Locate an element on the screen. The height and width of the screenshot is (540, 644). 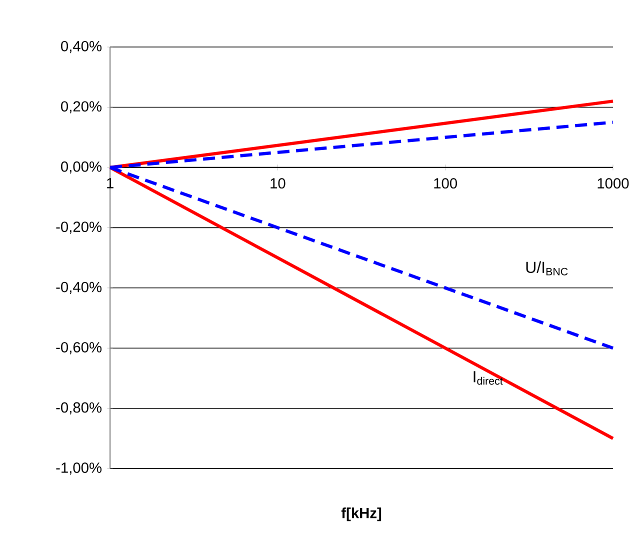
y-tick-label: -0,60% is located at coordinates (79, 348).